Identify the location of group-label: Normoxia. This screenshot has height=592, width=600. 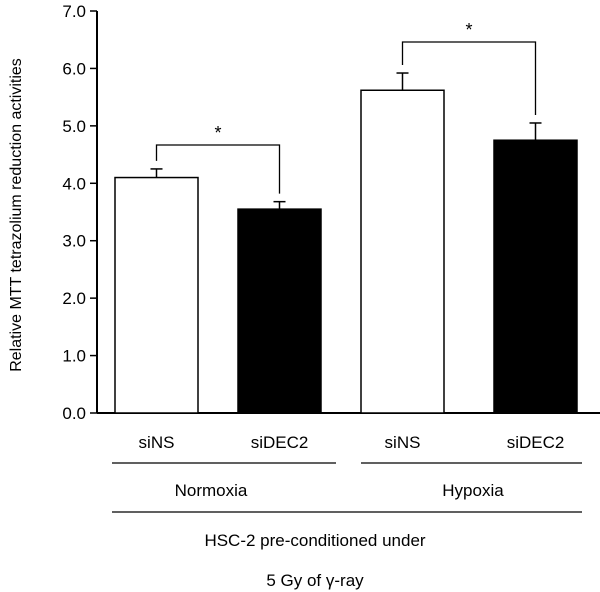
(211, 490).